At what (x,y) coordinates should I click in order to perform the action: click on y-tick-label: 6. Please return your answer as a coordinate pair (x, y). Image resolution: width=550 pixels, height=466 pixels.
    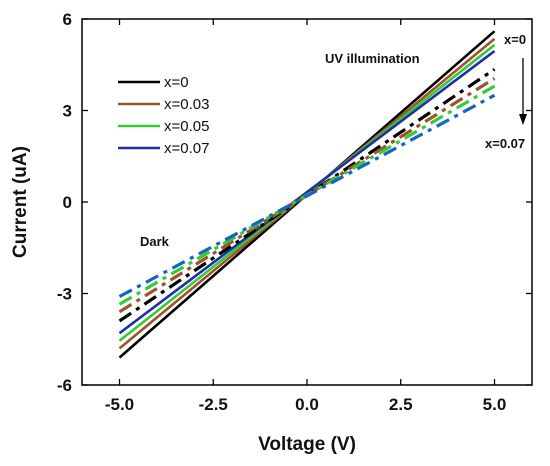
    Looking at the image, I should click on (67, 19).